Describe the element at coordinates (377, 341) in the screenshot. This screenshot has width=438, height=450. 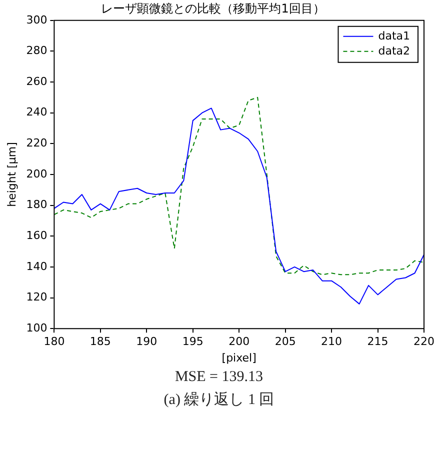
I see `x-tick-label: 215` at that location.